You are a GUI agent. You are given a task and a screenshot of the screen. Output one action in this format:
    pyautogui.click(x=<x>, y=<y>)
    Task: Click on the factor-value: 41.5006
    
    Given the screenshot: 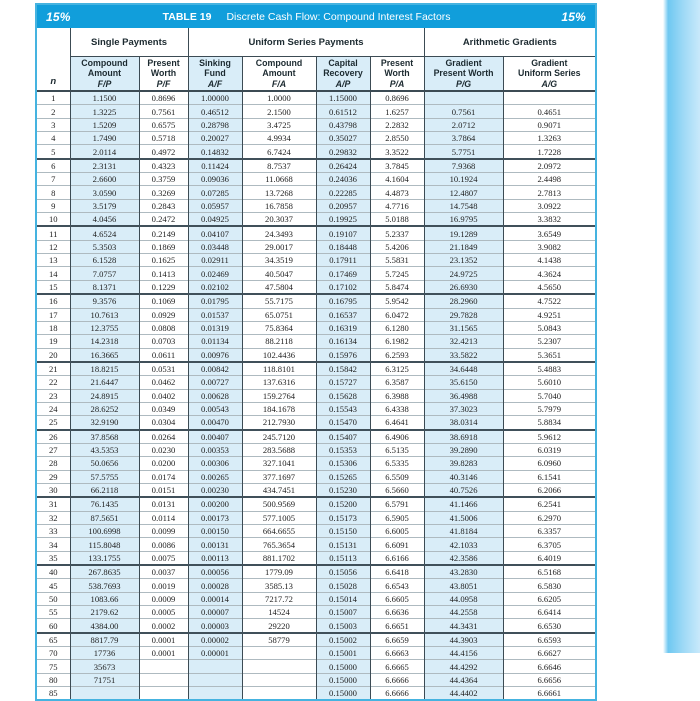 What is the action you would take?
    pyautogui.click(x=463, y=517)
    